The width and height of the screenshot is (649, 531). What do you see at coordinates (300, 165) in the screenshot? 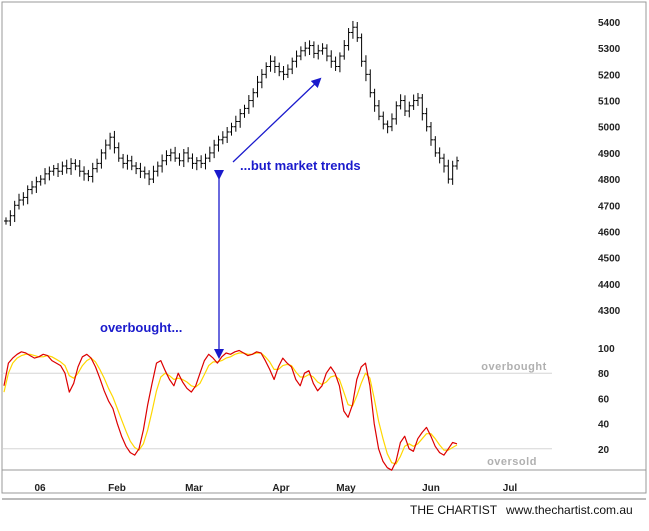
I see `annotation-market-trends: ...but market trends` at bounding box center [300, 165].